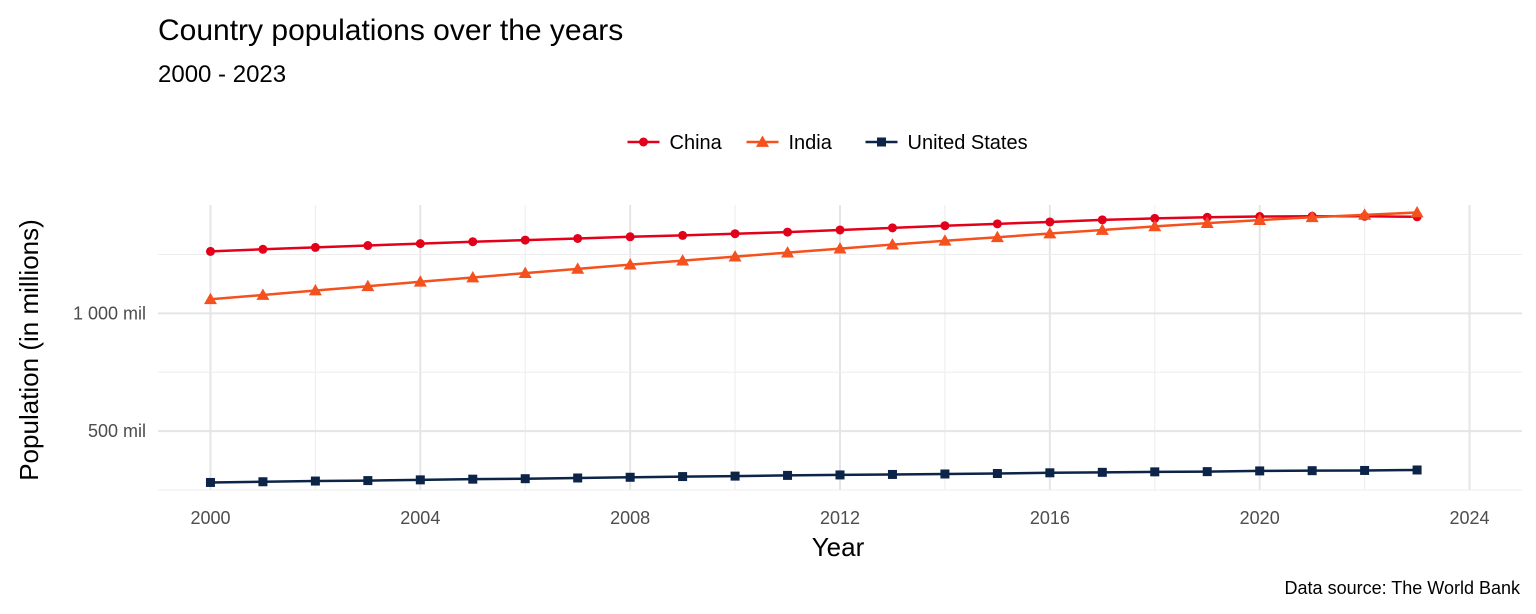  I want to click on series-line-india, so click(814, 256).